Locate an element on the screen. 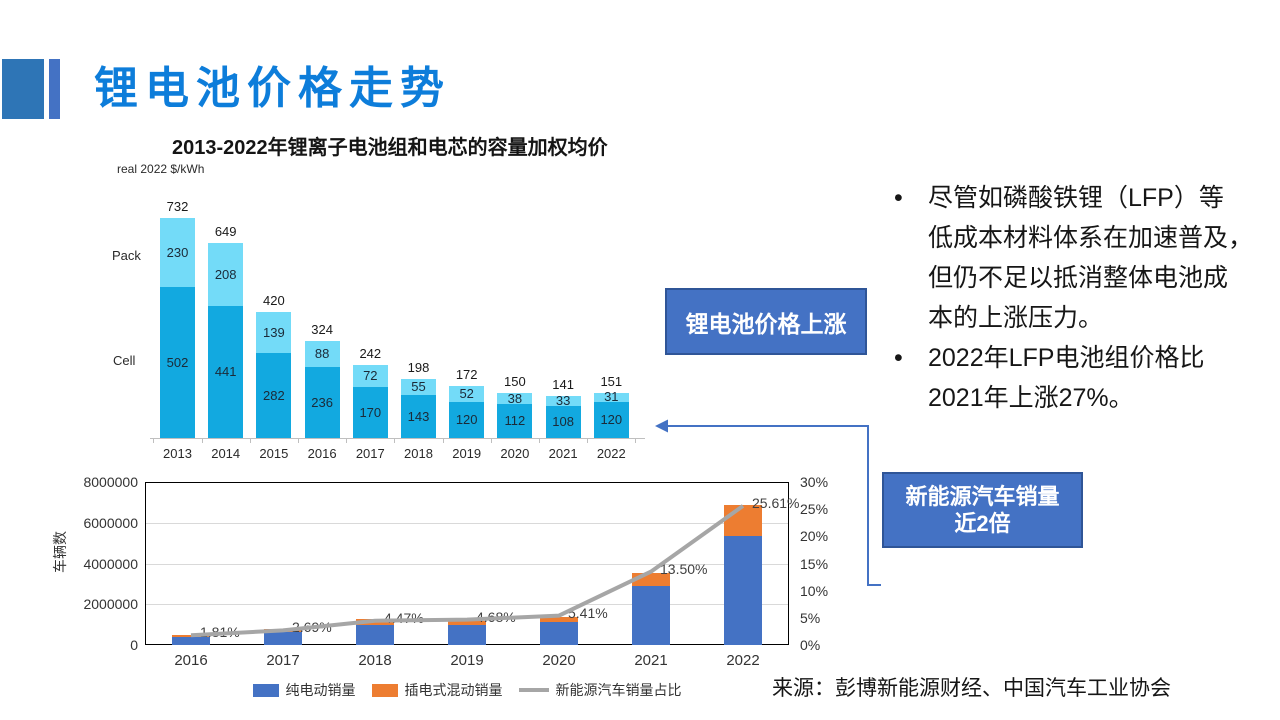 The width and height of the screenshot is (1280, 720). total-value-label: 141 is located at coordinates (563, 384).